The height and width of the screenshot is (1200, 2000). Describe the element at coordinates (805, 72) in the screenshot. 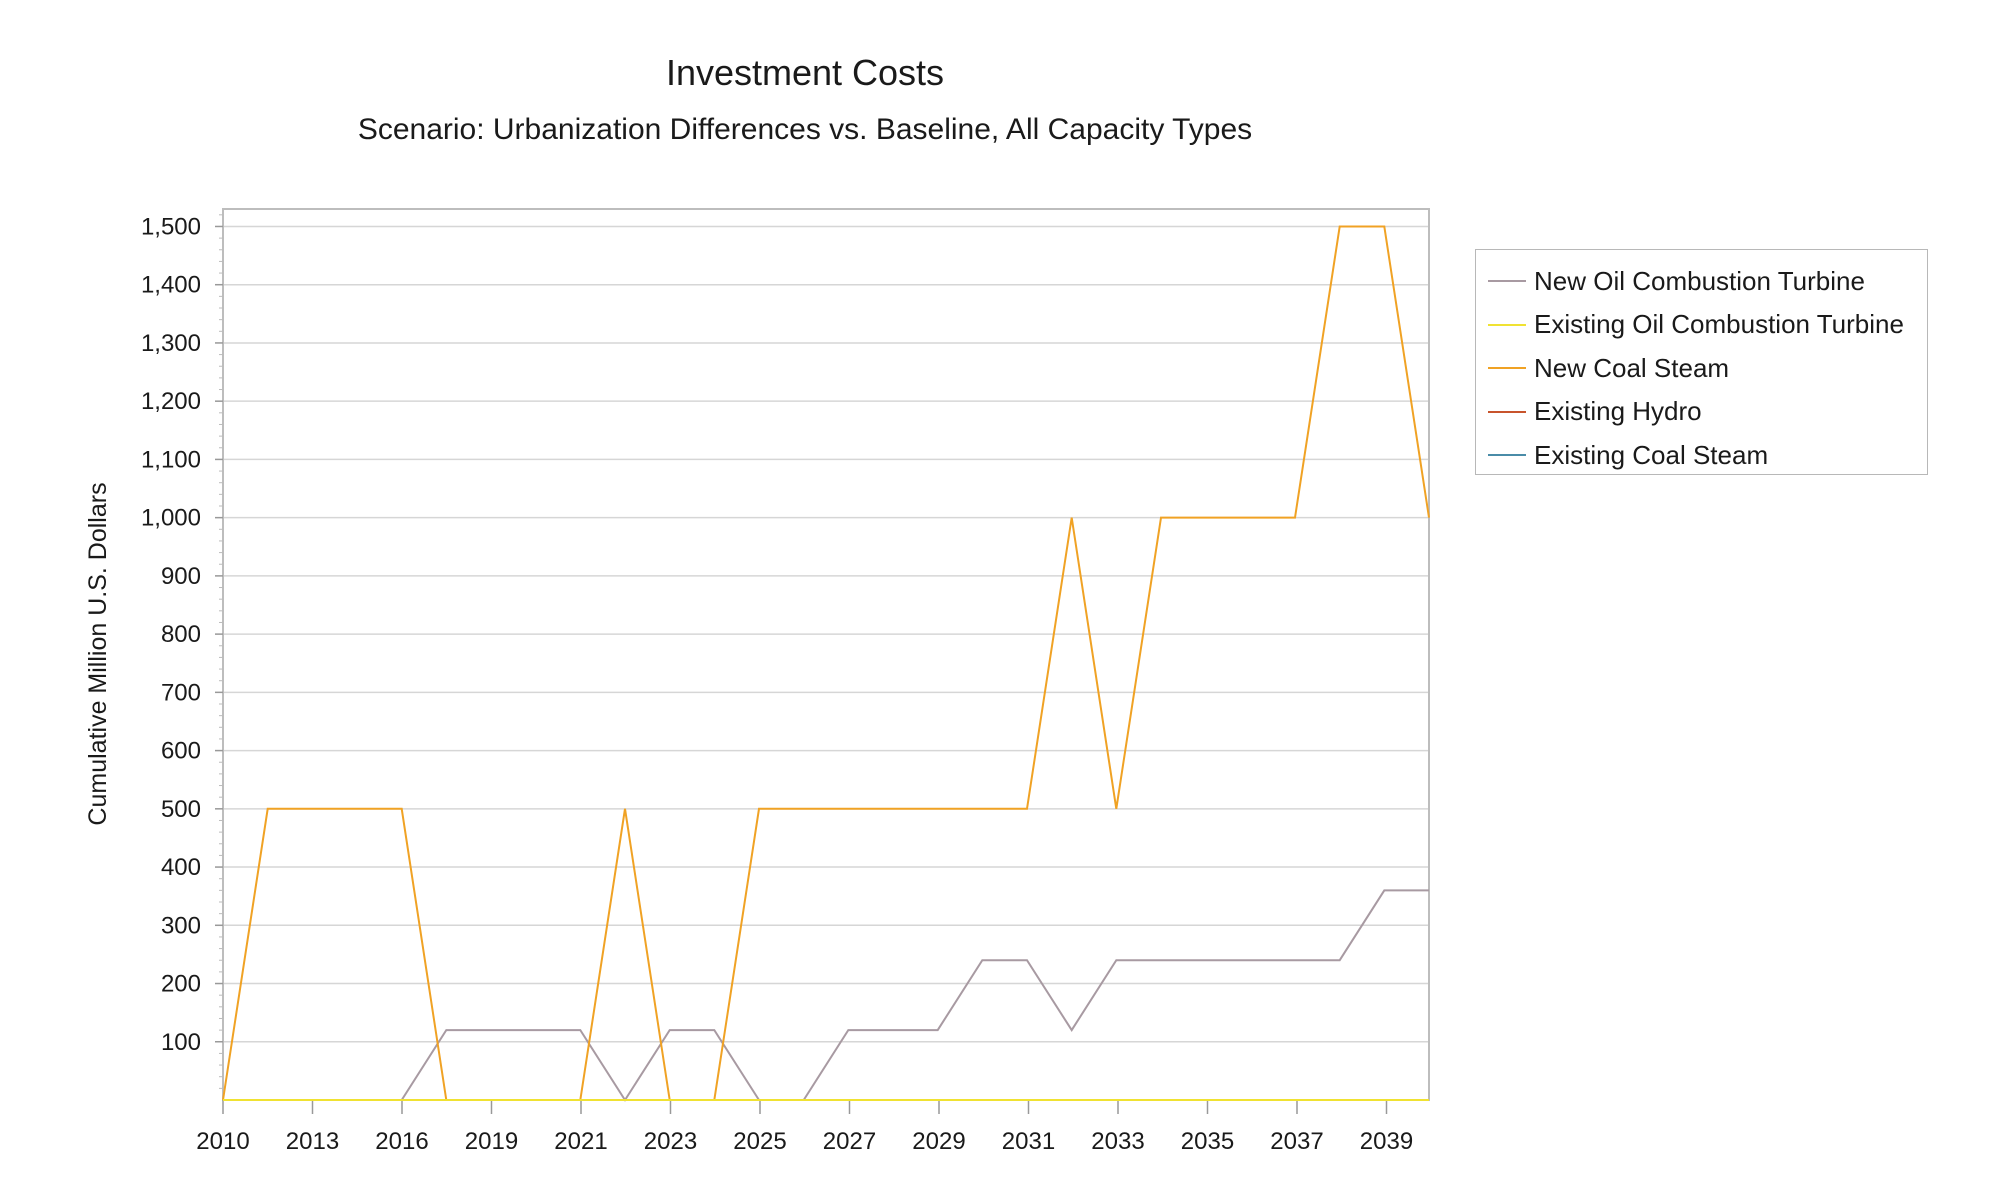

I see `chart-title: Investment Costs` at that location.